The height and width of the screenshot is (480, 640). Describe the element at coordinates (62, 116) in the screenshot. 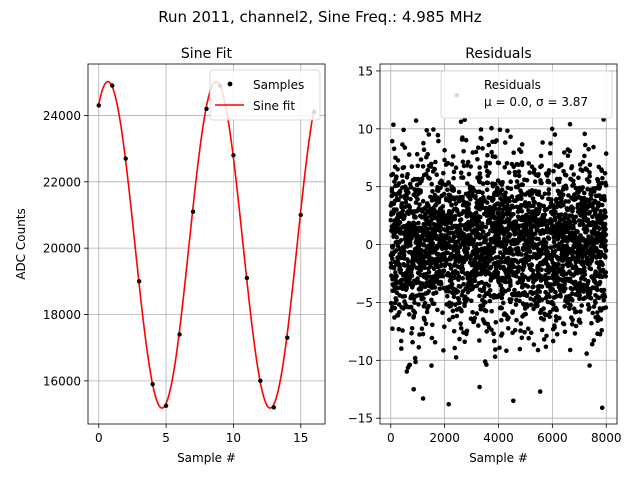

I see `y-tick-label: 24000` at that location.